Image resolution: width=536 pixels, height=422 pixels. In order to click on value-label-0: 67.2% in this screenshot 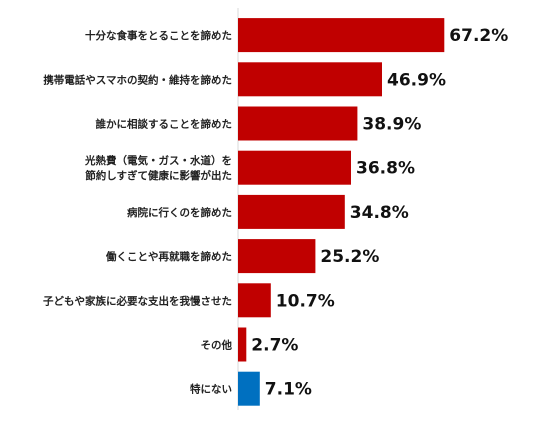, I will do `click(478, 36)`.